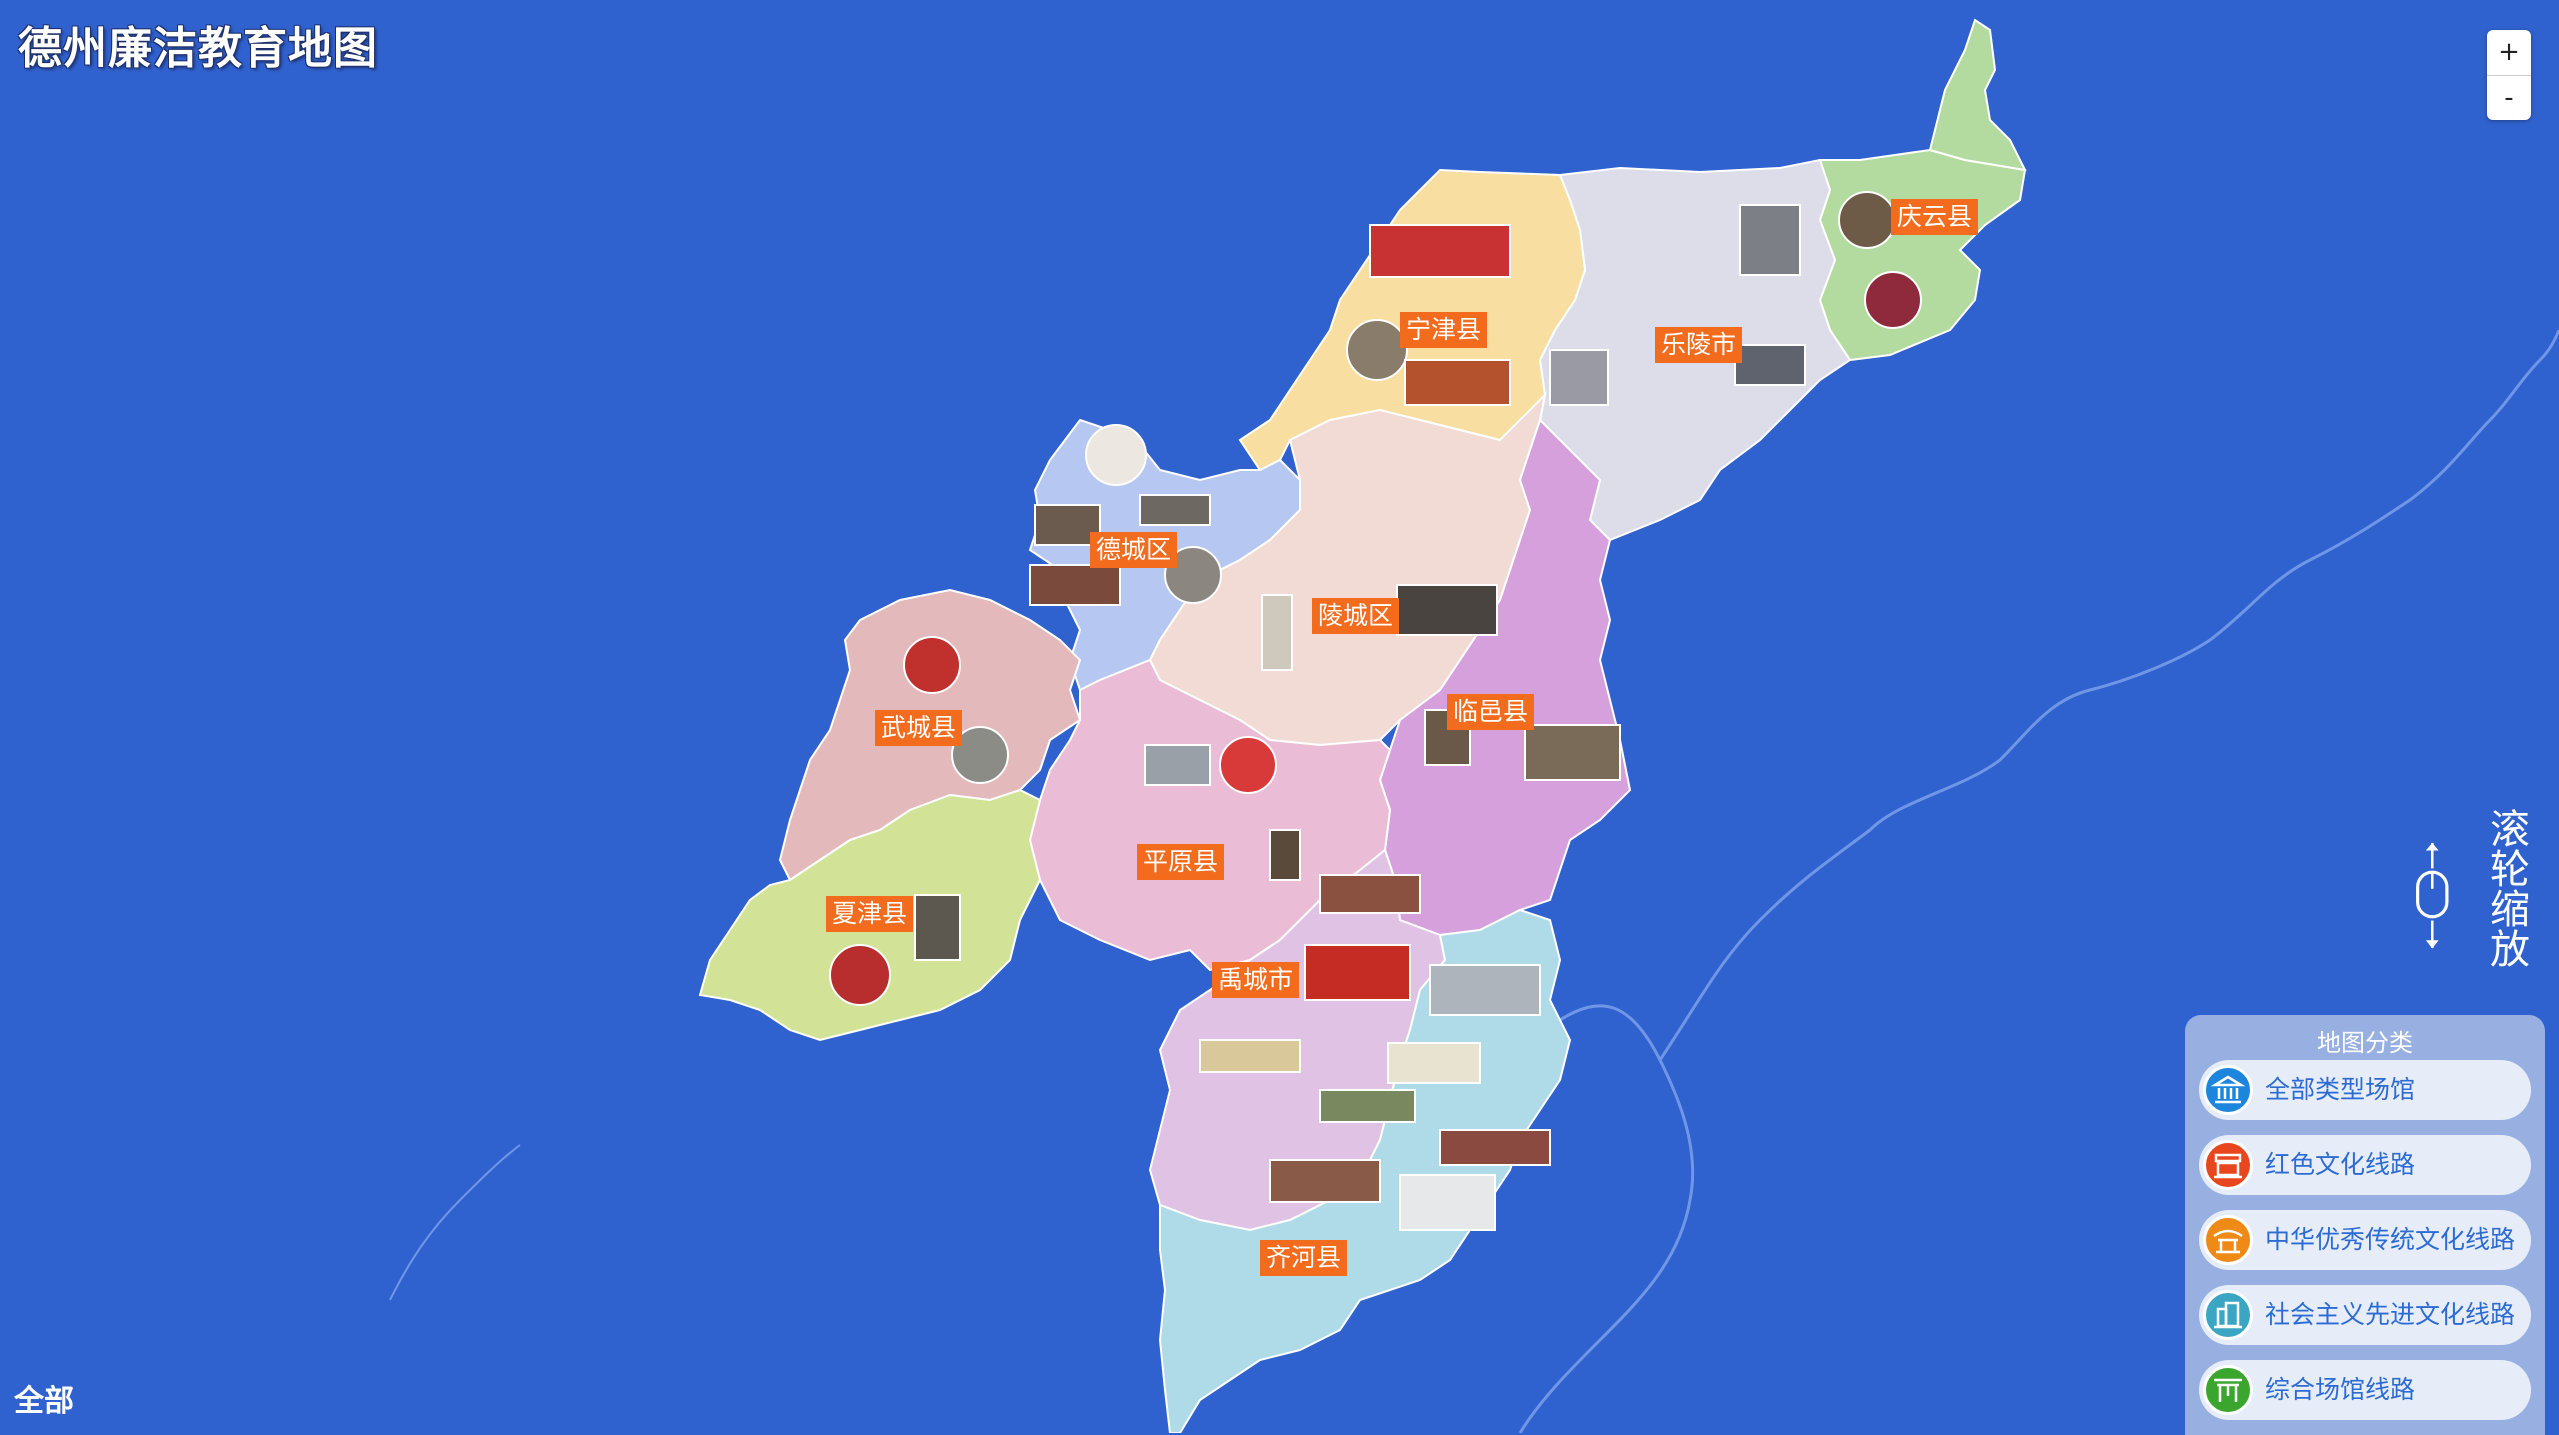  I want to click on mouse-scroll-icon, so click(2432, 895).